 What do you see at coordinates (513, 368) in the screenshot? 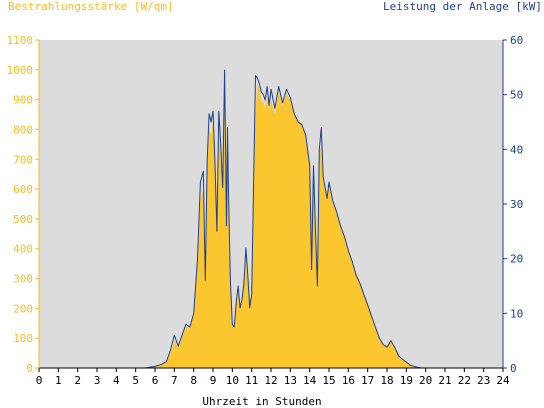
I see `right-tick-label: 0` at bounding box center [513, 368].